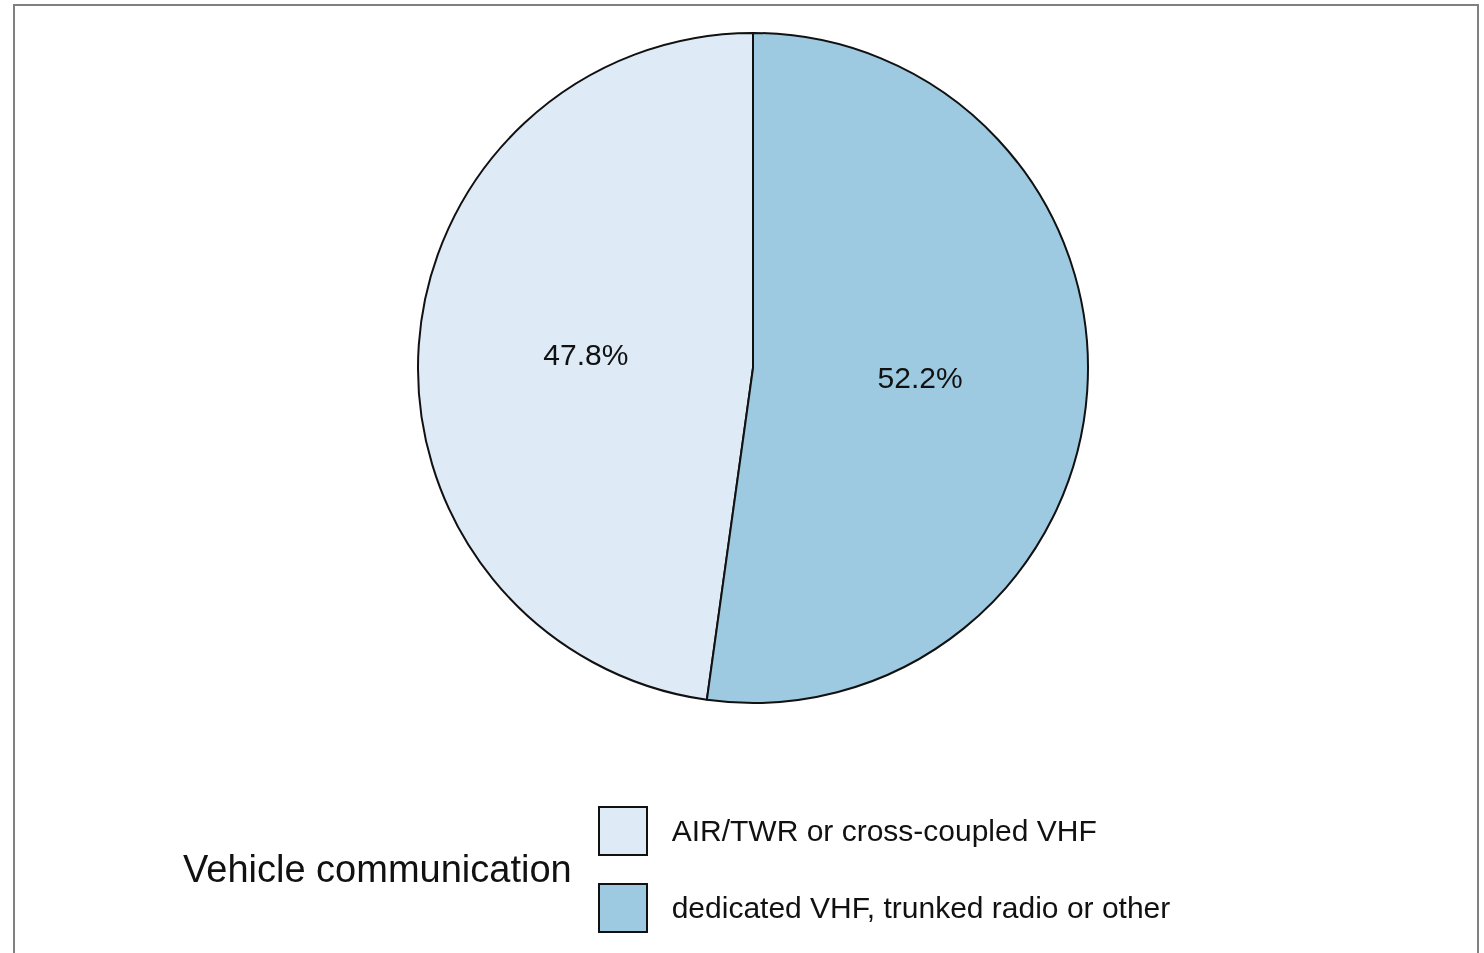 The width and height of the screenshot is (1484, 953). Describe the element at coordinates (884, 830) in the screenshot. I see `legend-label: AIR/TWR or cross-coupled VHF` at that location.